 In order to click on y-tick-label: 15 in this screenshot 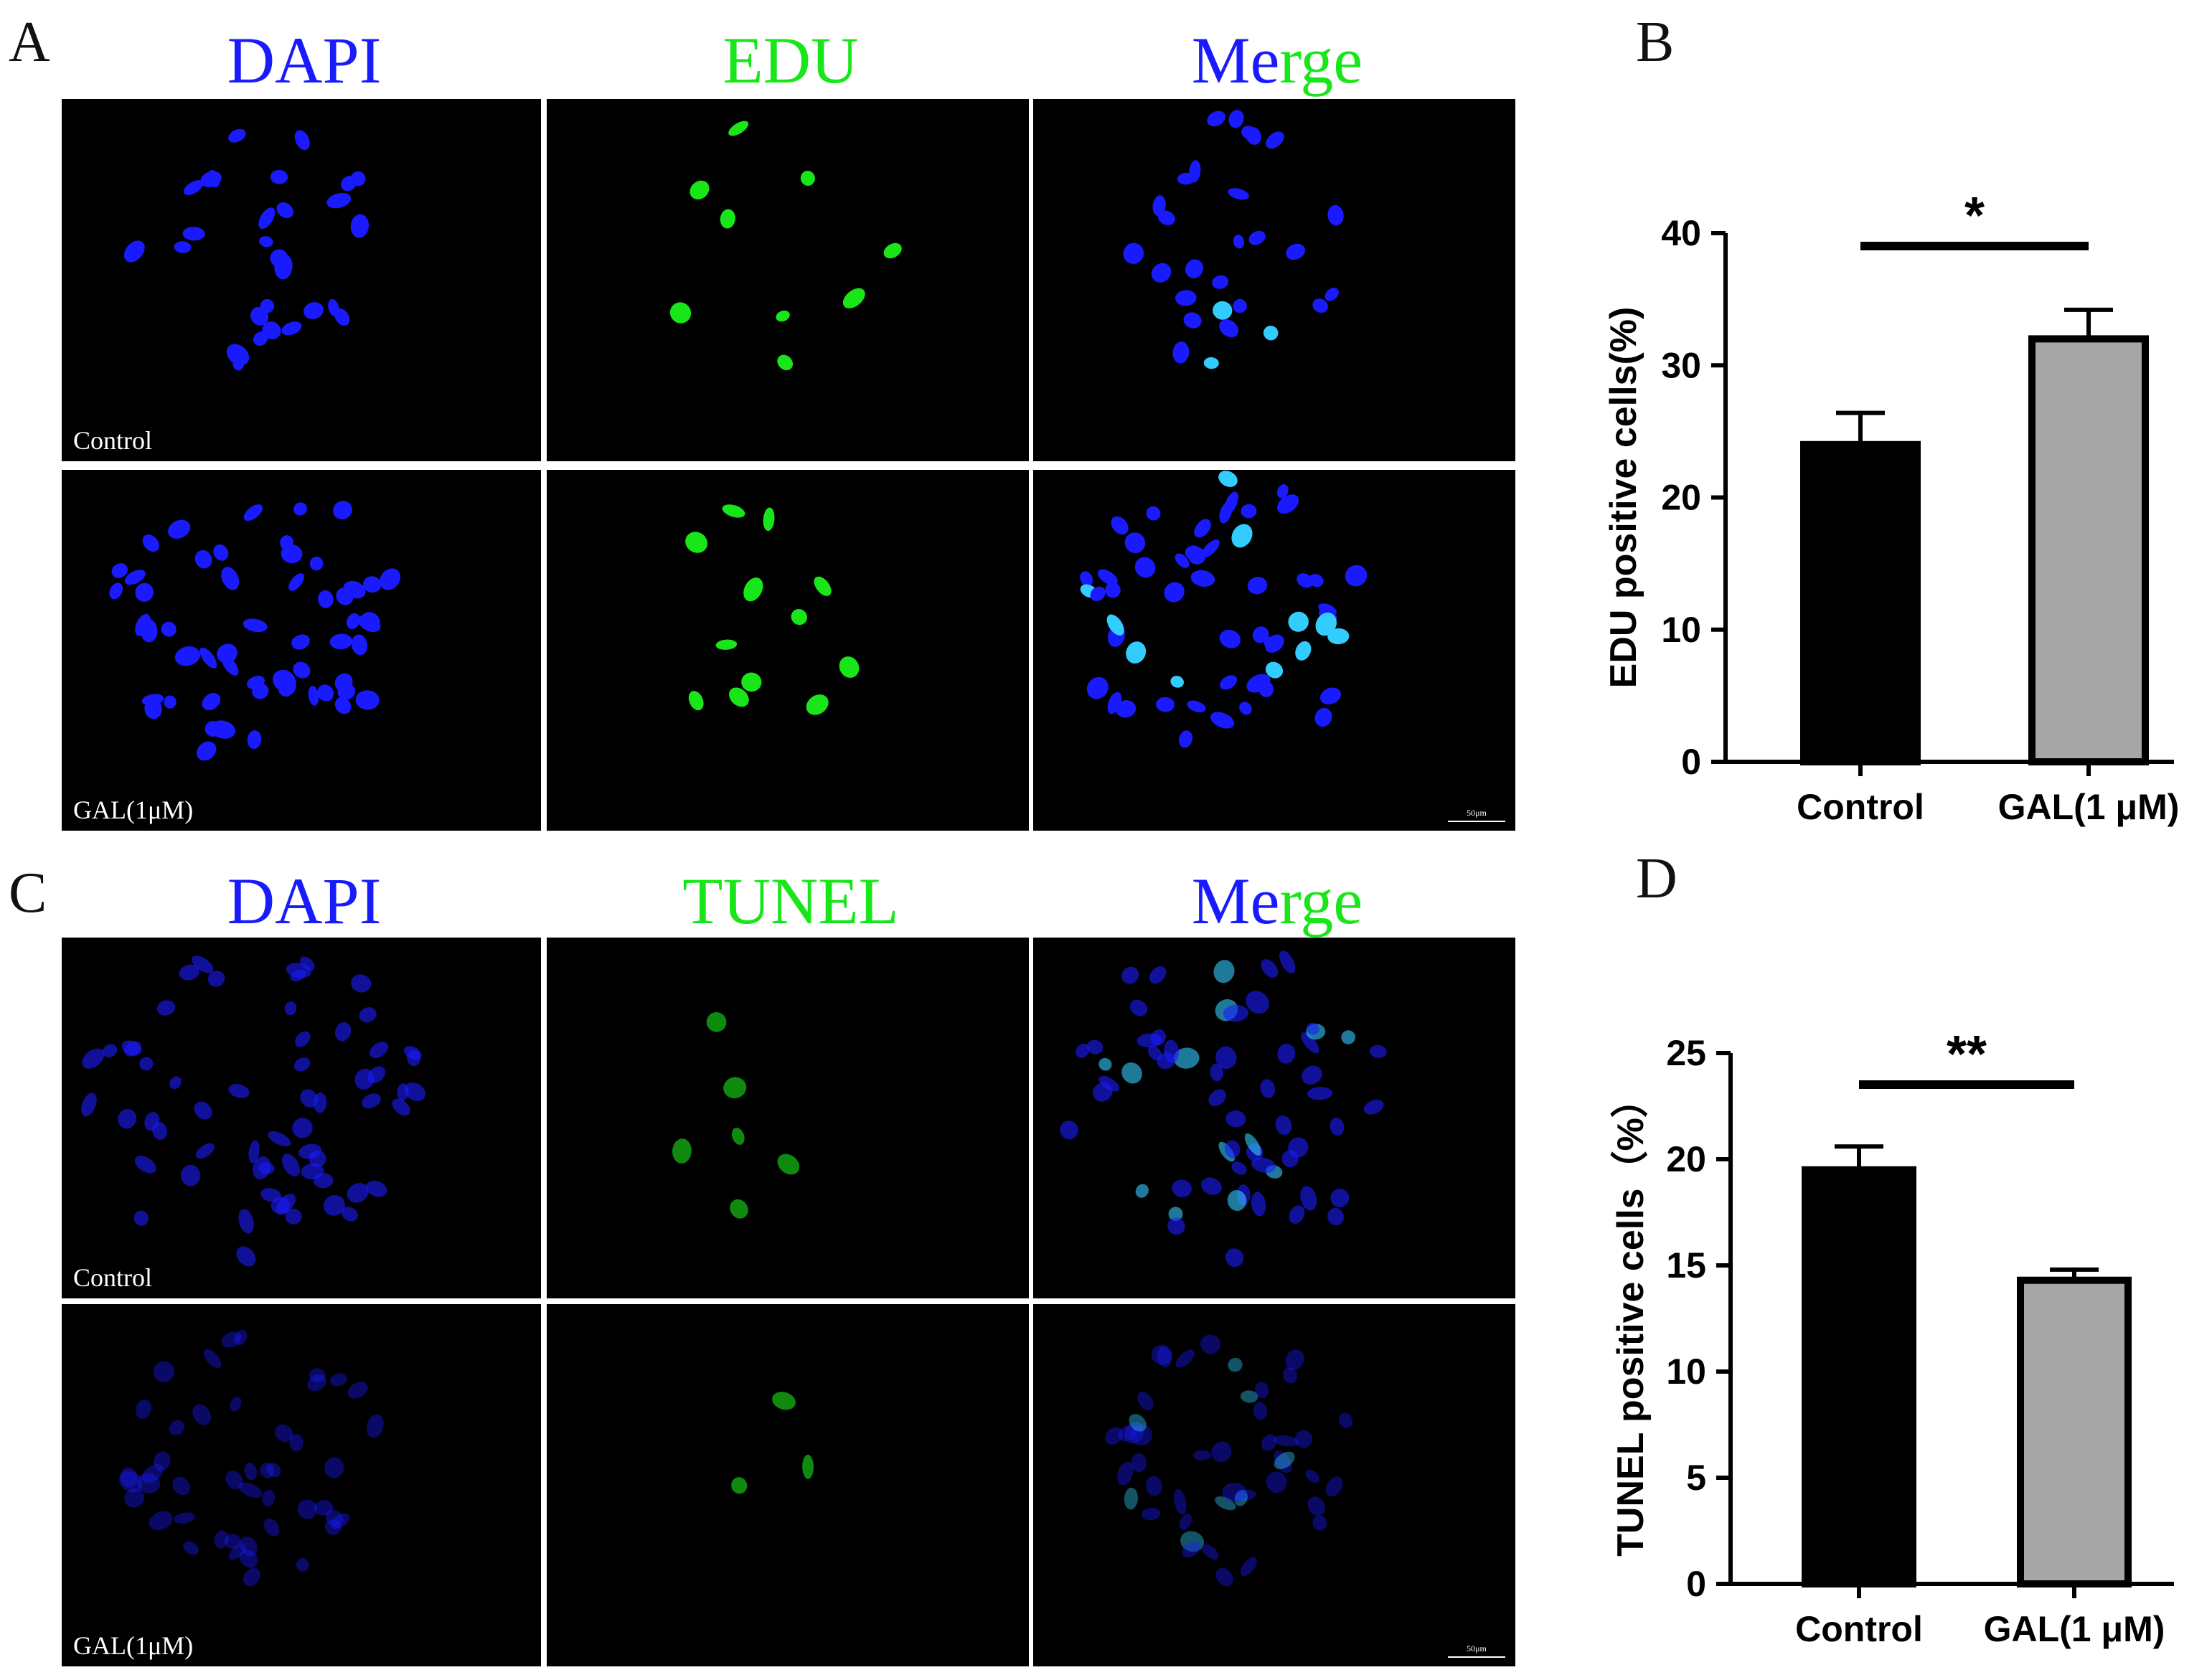, I will do `click(1686, 1265)`.